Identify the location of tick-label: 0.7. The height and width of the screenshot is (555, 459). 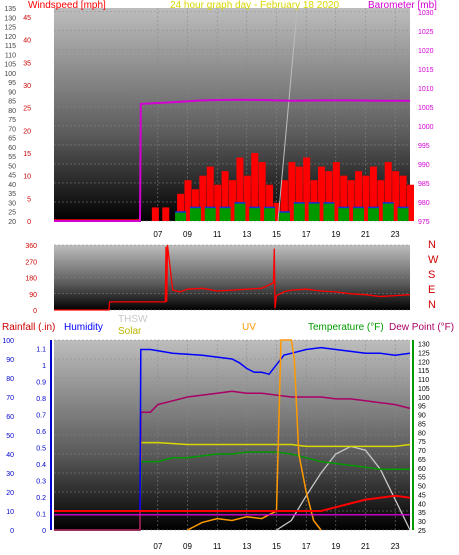
(41, 415).